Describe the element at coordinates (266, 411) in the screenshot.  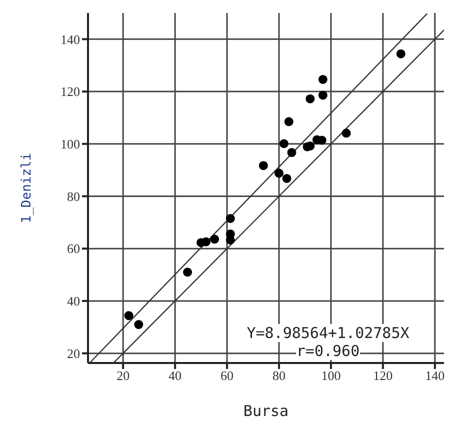
I see `x-axis-title: Bursa` at that location.